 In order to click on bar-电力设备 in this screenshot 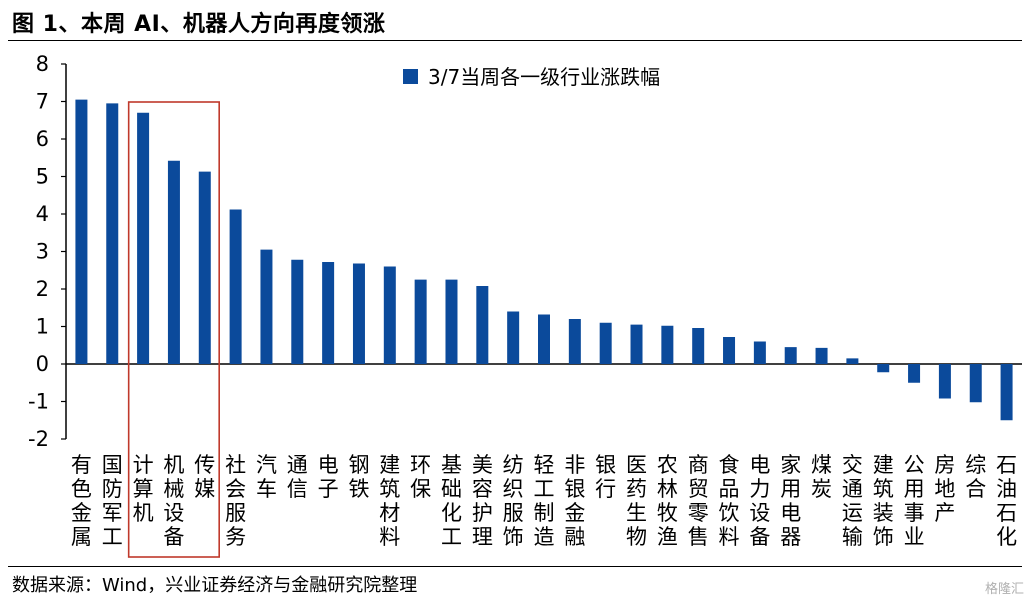, I will do `click(759, 352)`.